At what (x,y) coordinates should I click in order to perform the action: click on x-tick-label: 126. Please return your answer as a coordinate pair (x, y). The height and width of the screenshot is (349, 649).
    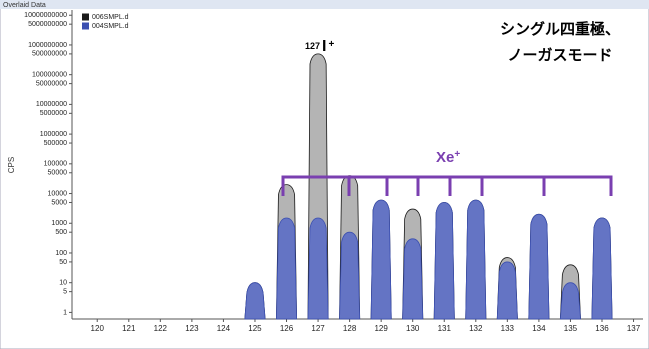
    Looking at the image, I should click on (287, 328).